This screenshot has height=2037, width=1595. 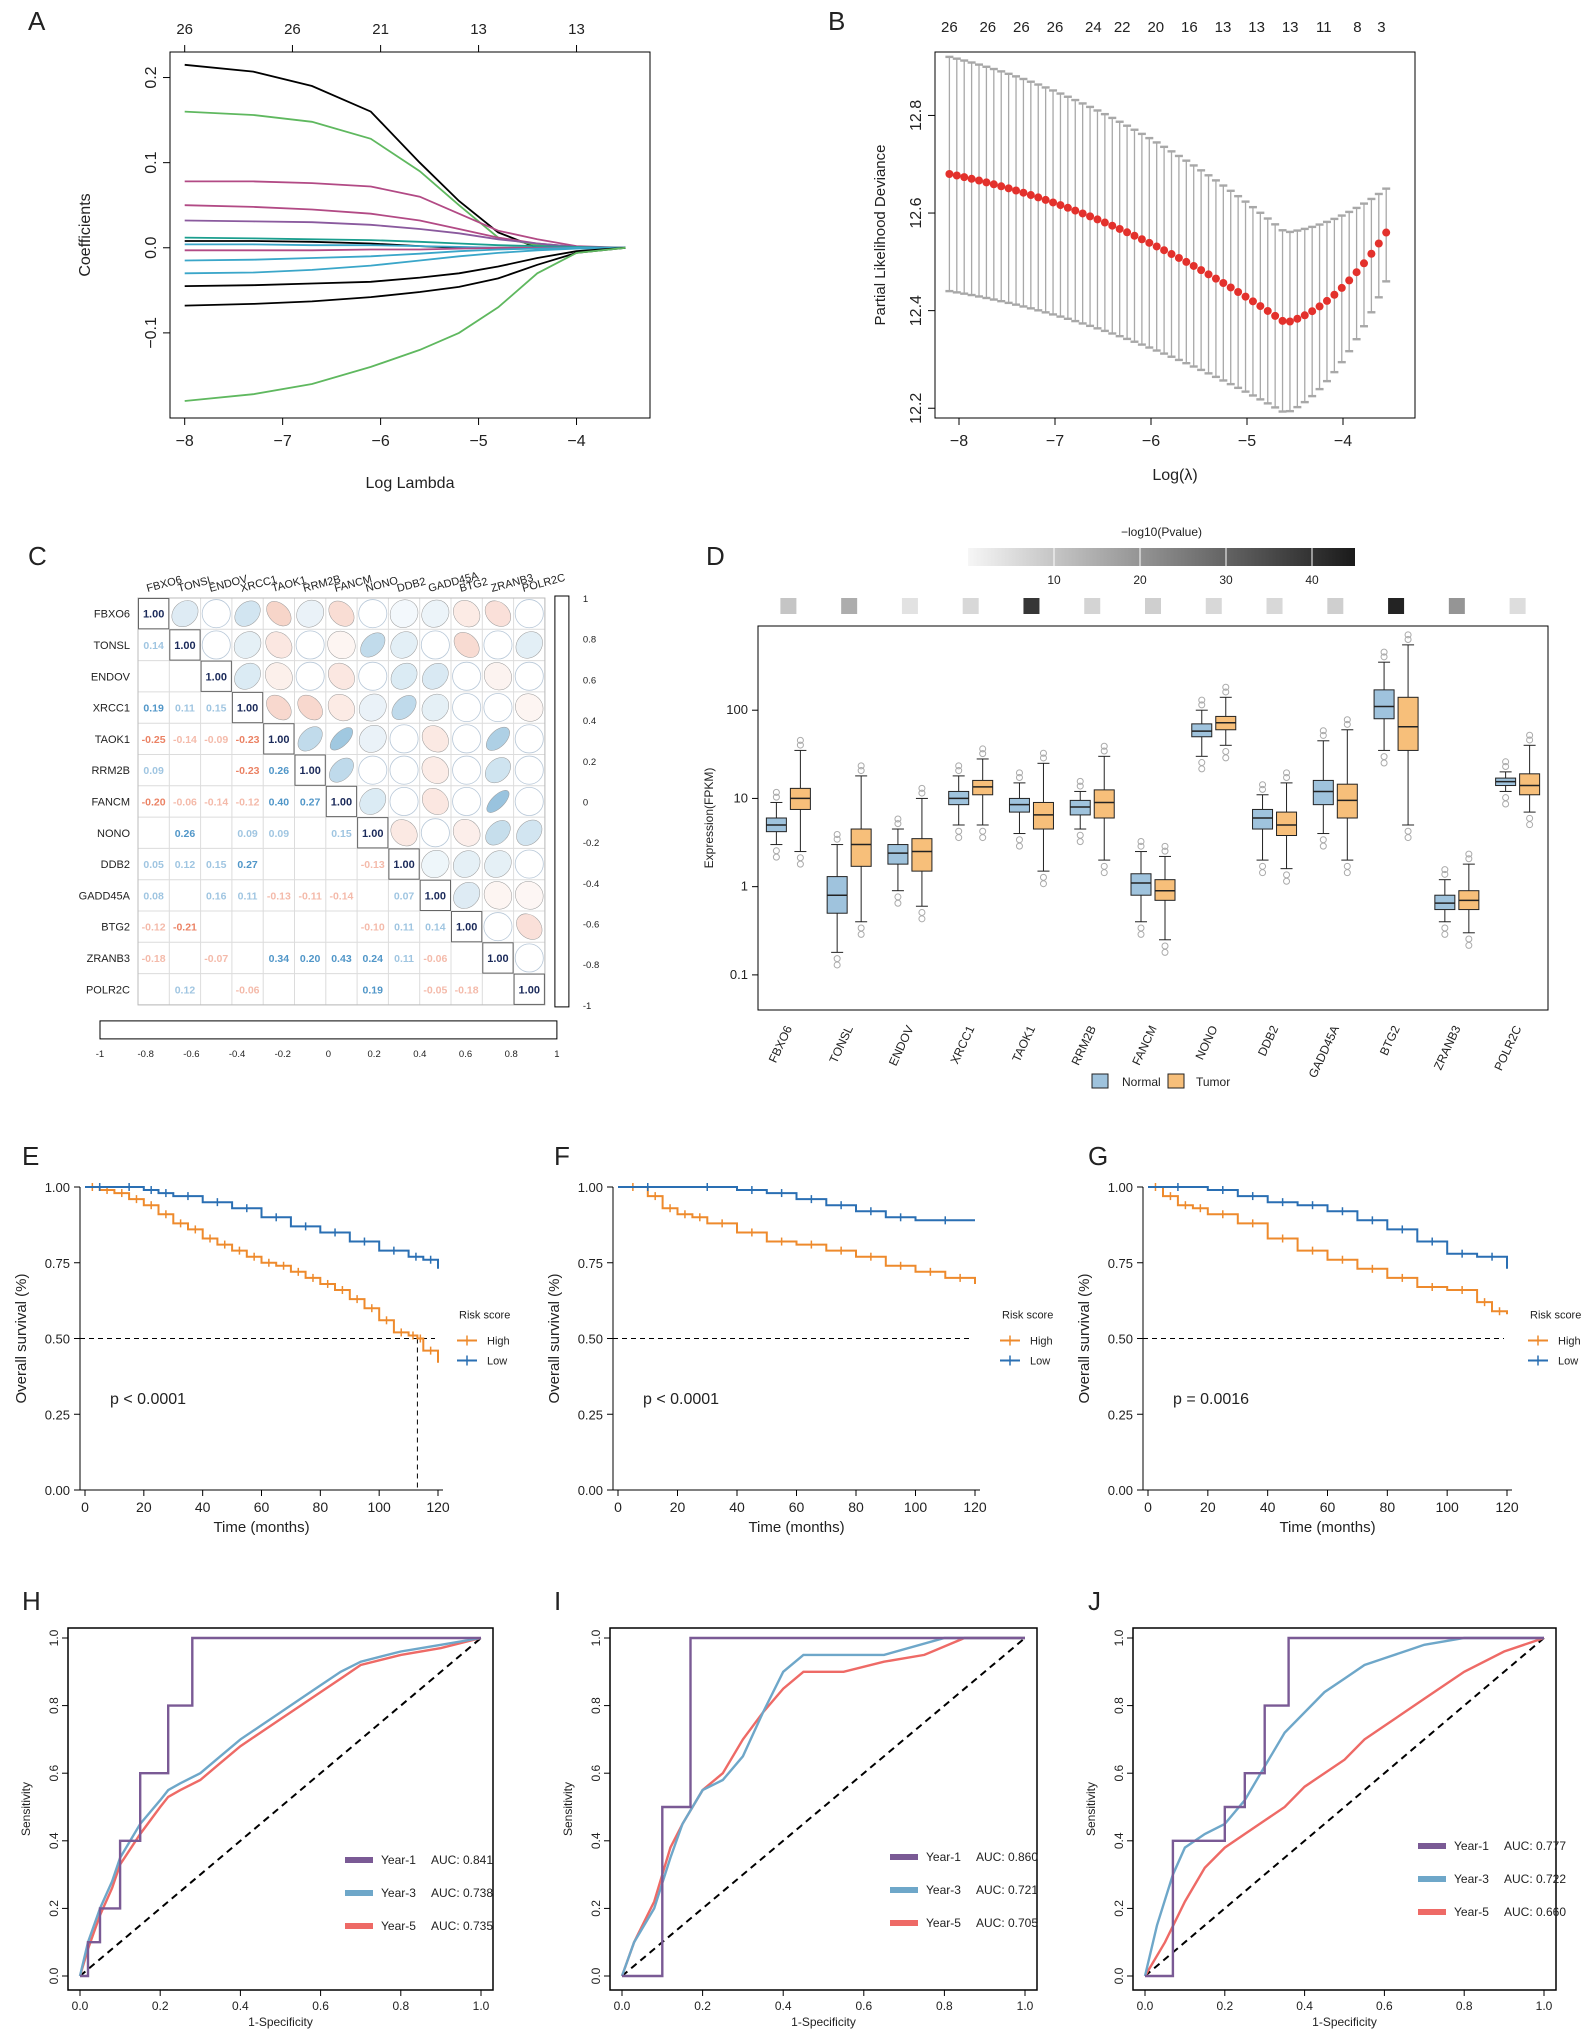 I want to click on x-tick-label: 0, so click(x=618, y=1507).